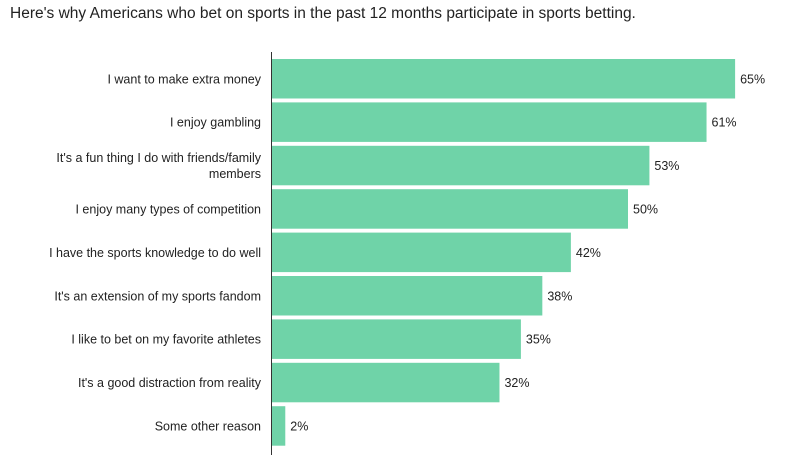  Describe the element at coordinates (170, 383) in the screenshot. I see `category-label: It's a good distraction from reality` at that location.